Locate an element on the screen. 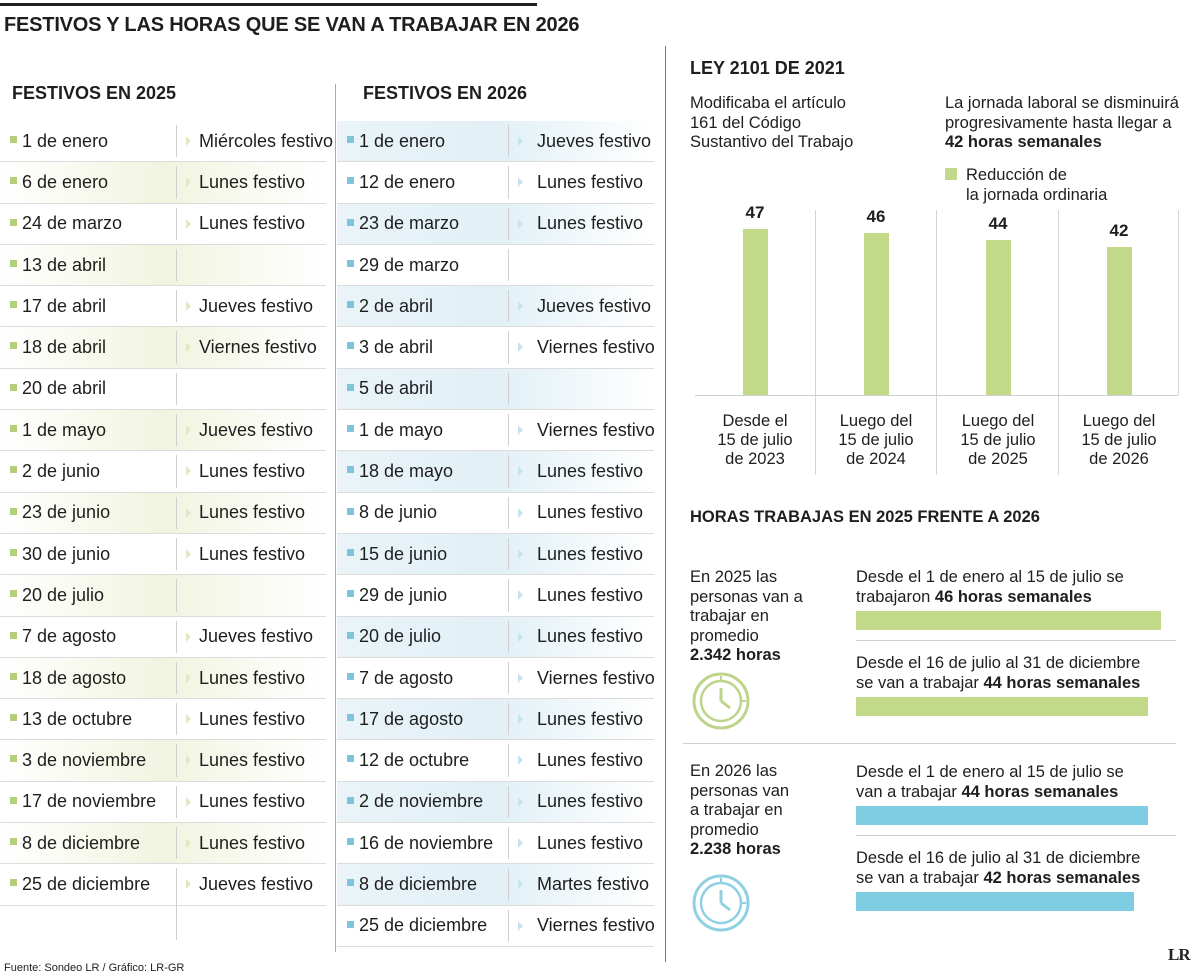  festivo-row: 2 de noviembre Lunes festivo is located at coordinates (495, 802).